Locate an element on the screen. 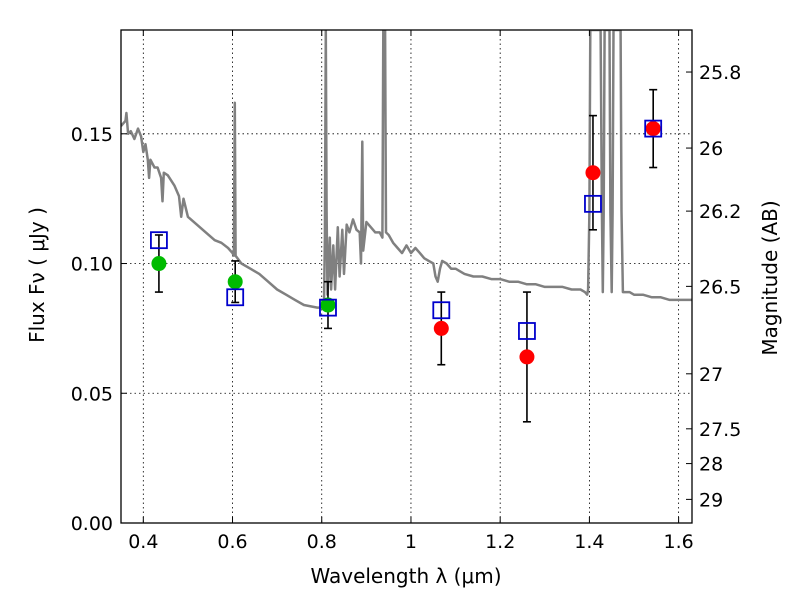 This screenshot has width=800, height=600. x-tick-label: 0.6 is located at coordinates (232, 542).